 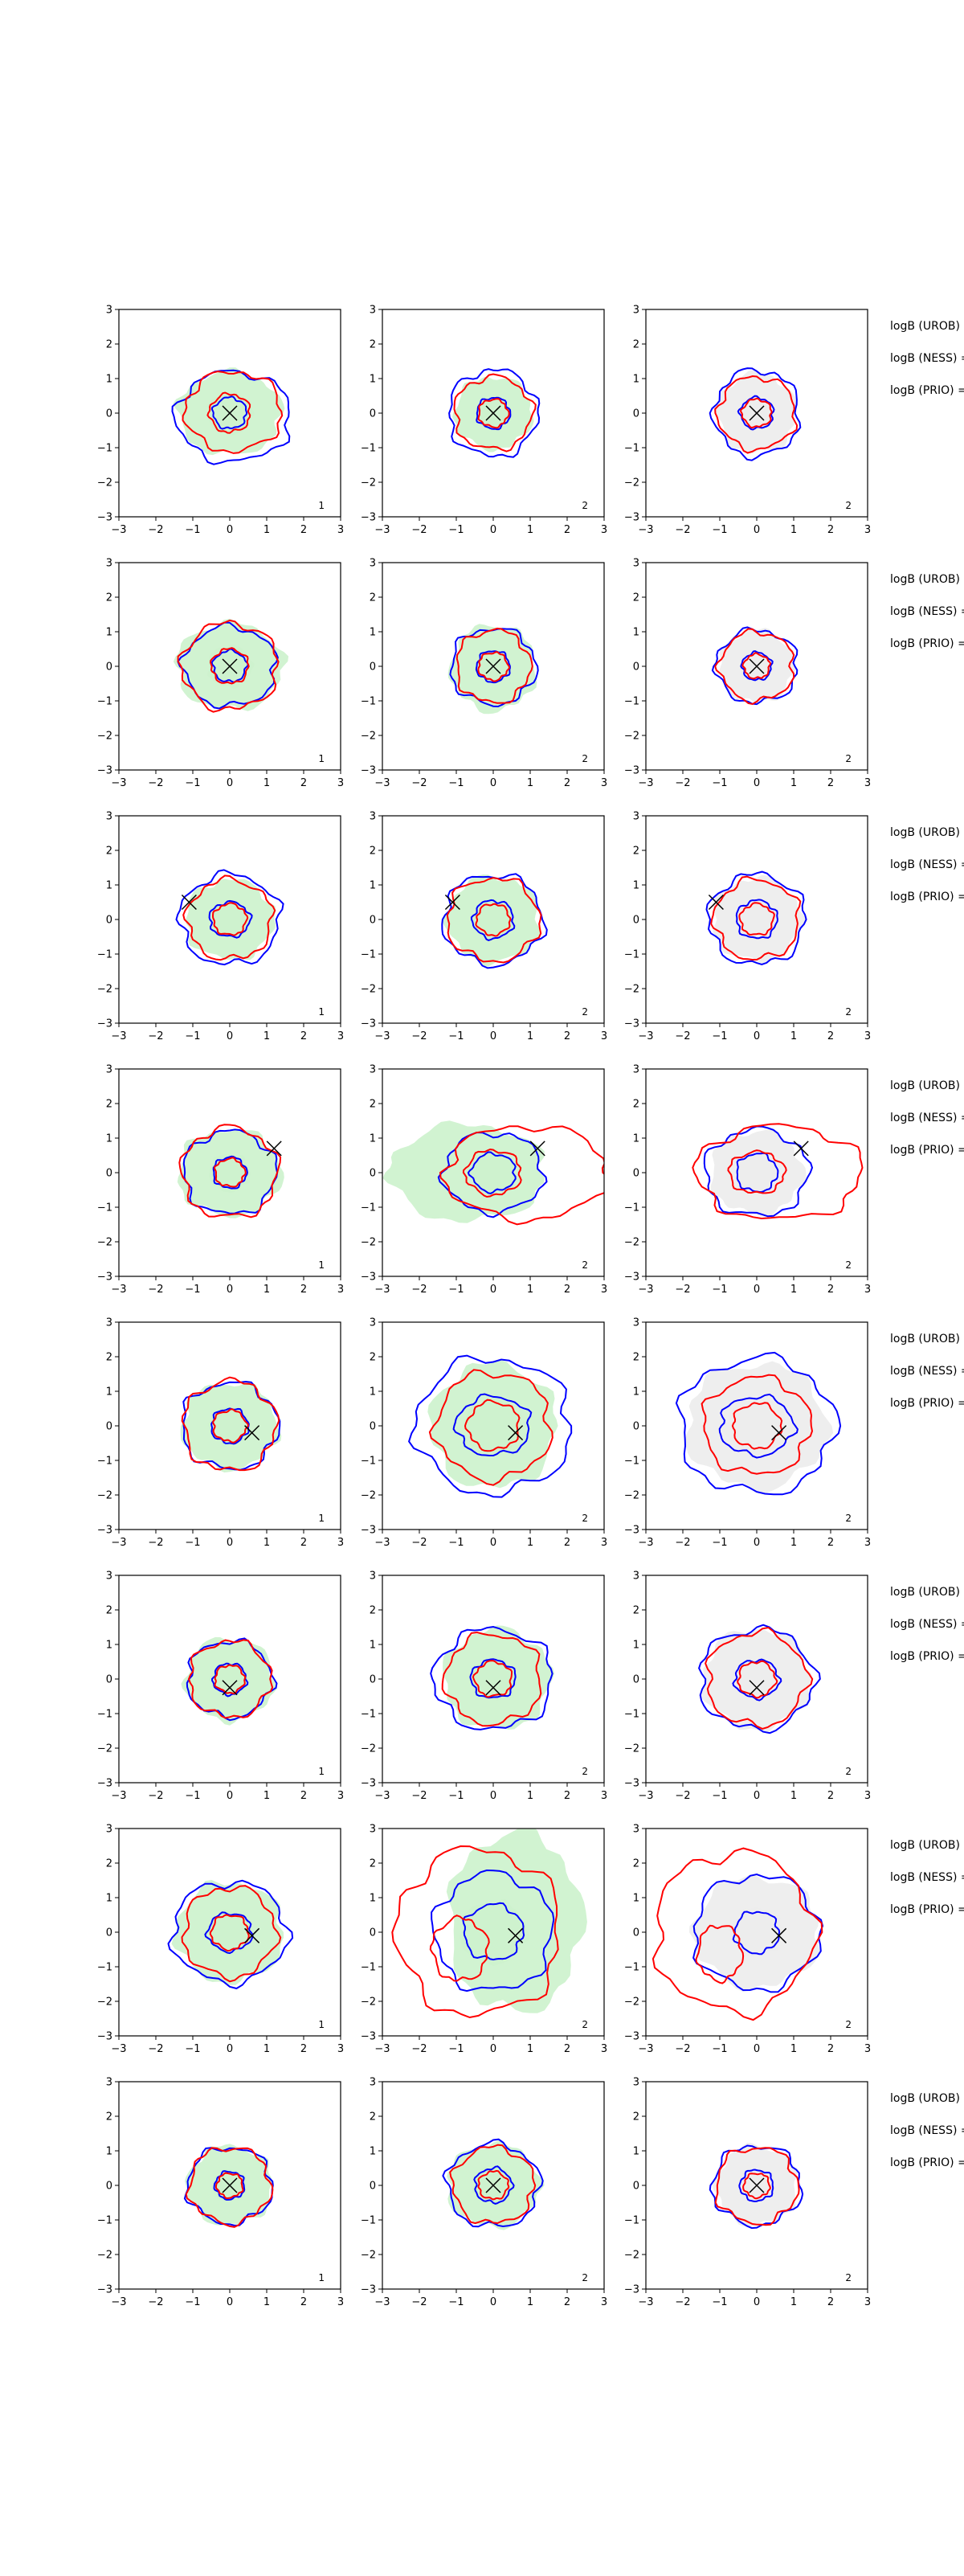 I want to click on density-fill, so click(x=230, y=1932).